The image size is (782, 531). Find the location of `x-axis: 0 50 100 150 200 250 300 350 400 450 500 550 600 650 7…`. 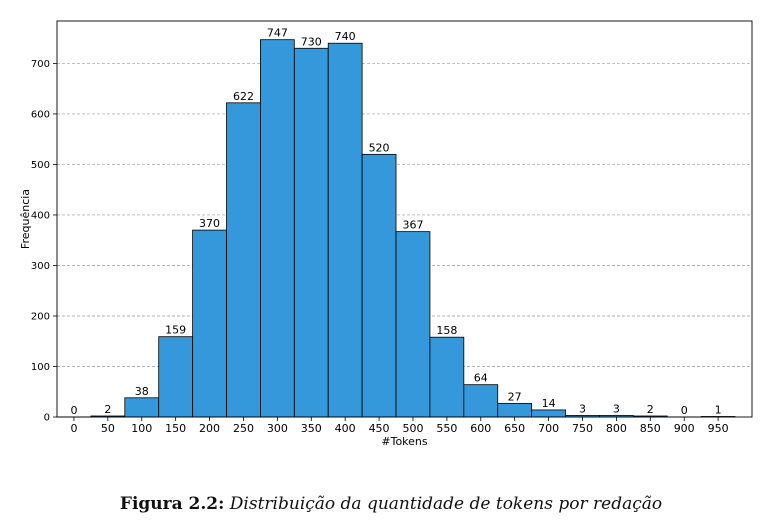

x-axis: 0 50 100 150 200 250 300 350 400 450 500 550 600 650 7… is located at coordinates (399, 426).